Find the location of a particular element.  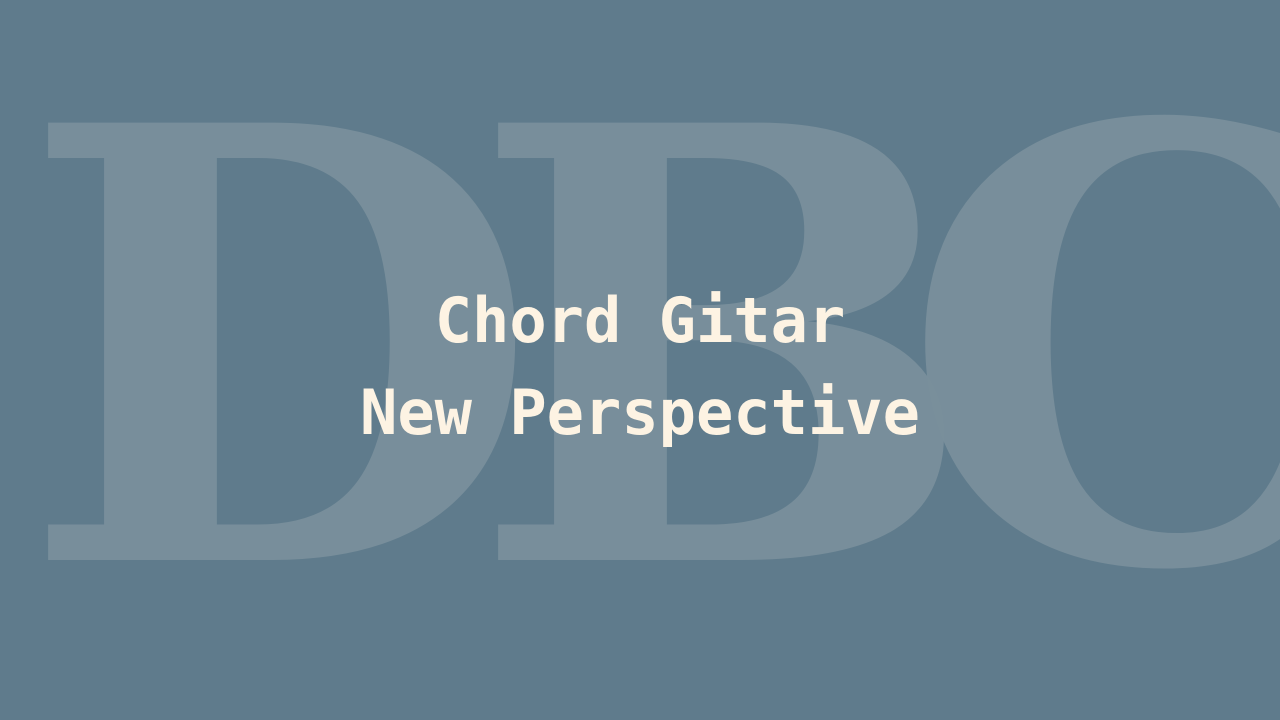

title-line-1: Chord Gitar is located at coordinates (640, 320).